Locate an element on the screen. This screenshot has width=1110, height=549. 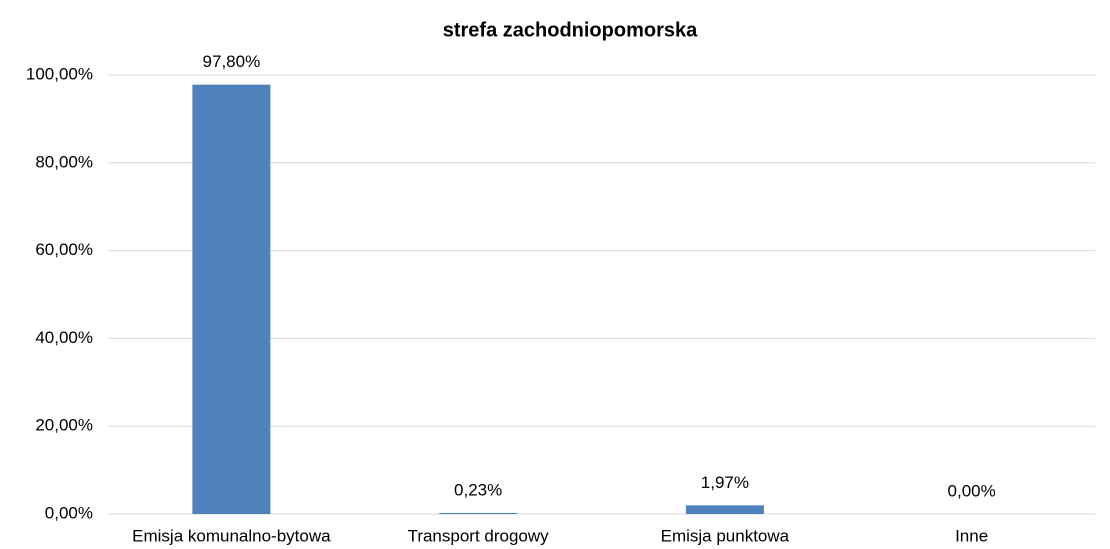
x-tick-label: Transport drogowy is located at coordinates (479, 535).